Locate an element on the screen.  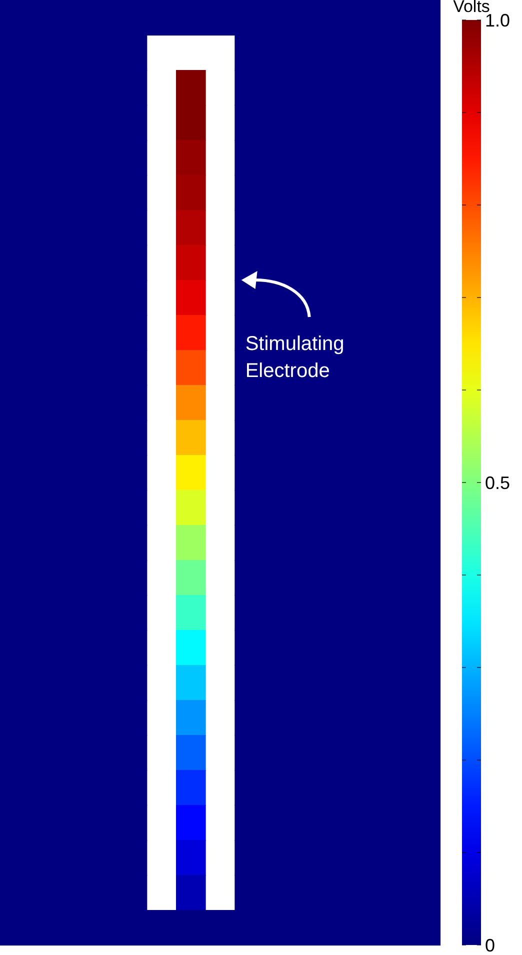
color-bar-label: 0.5 is located at coordinates (497, 482).